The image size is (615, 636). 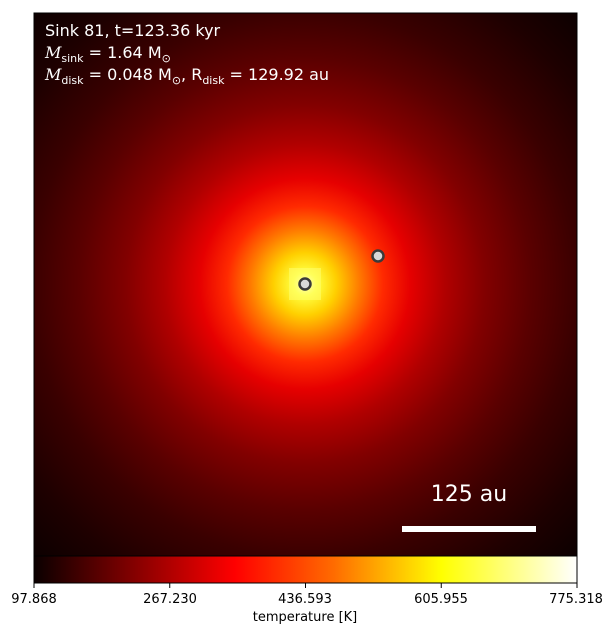 I want to click on disk-radius-subscript: disk, so click(x=213, y=81).